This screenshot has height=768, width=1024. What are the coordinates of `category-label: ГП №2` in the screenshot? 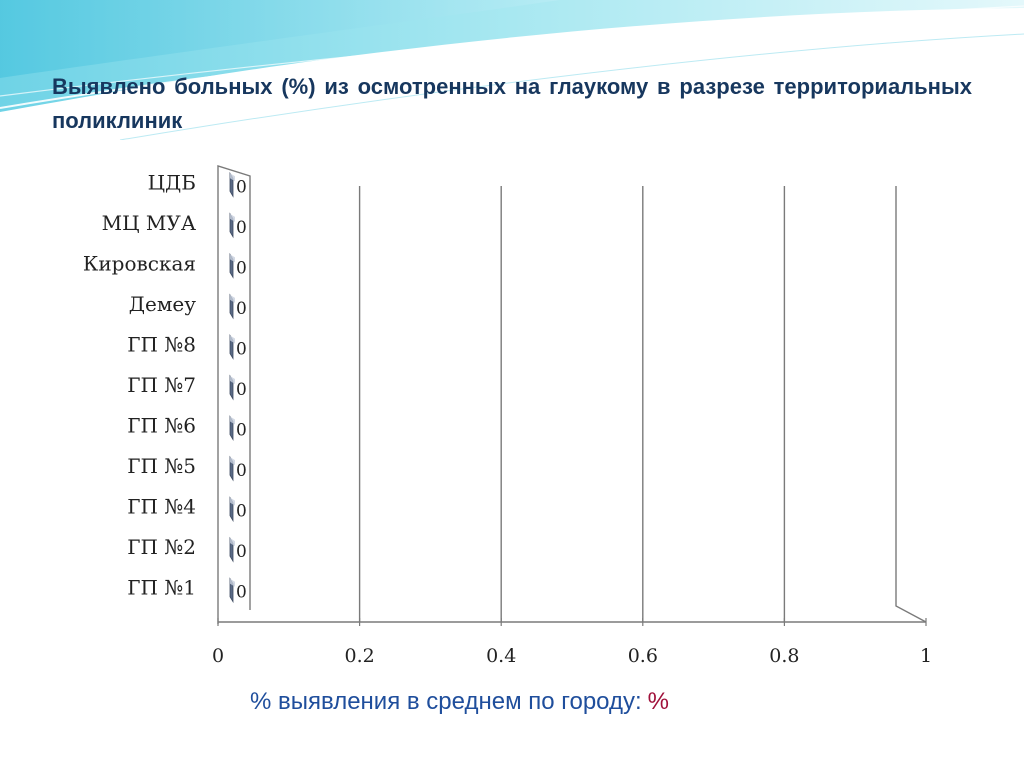 It's located at (161, 547).